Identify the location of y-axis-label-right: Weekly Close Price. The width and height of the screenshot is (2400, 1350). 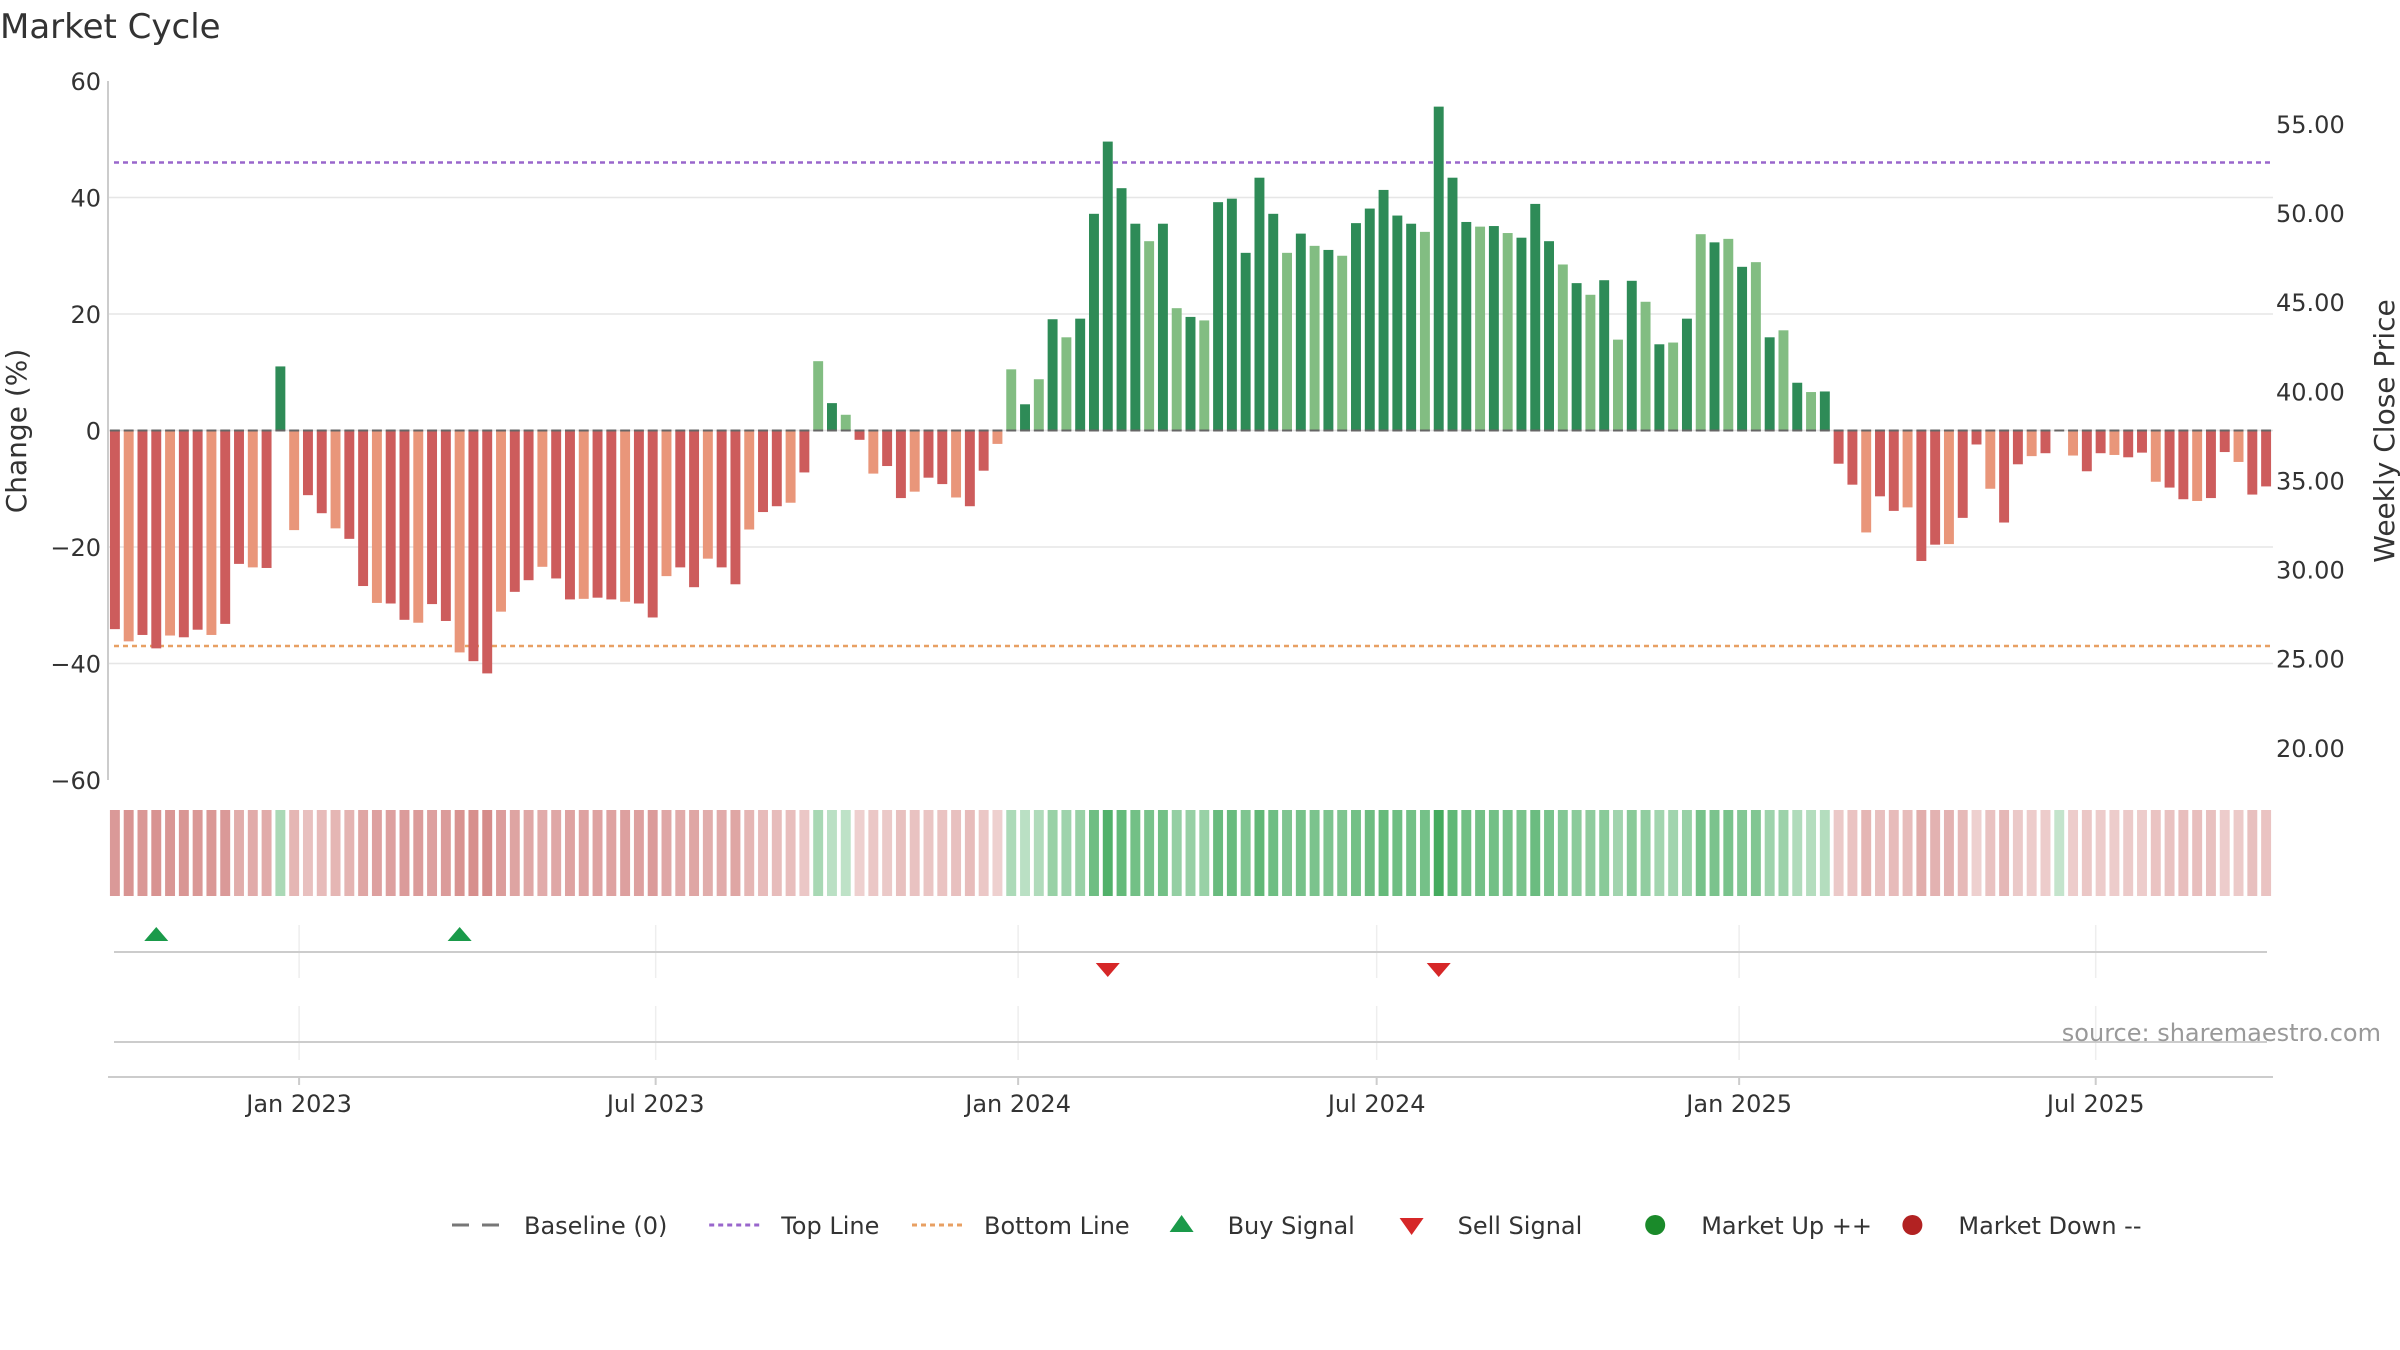
(2384, 430).